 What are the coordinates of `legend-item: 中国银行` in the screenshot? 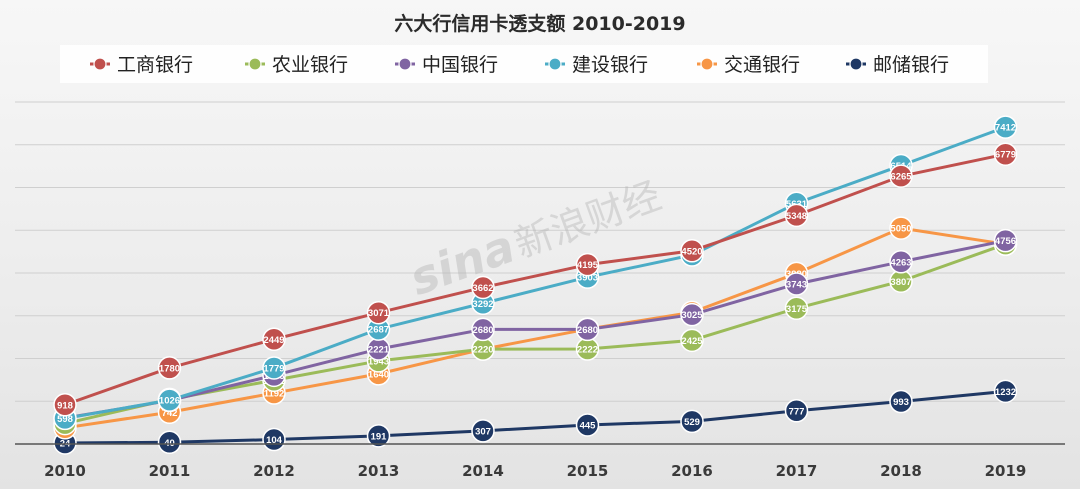 It's located at (446, 65).